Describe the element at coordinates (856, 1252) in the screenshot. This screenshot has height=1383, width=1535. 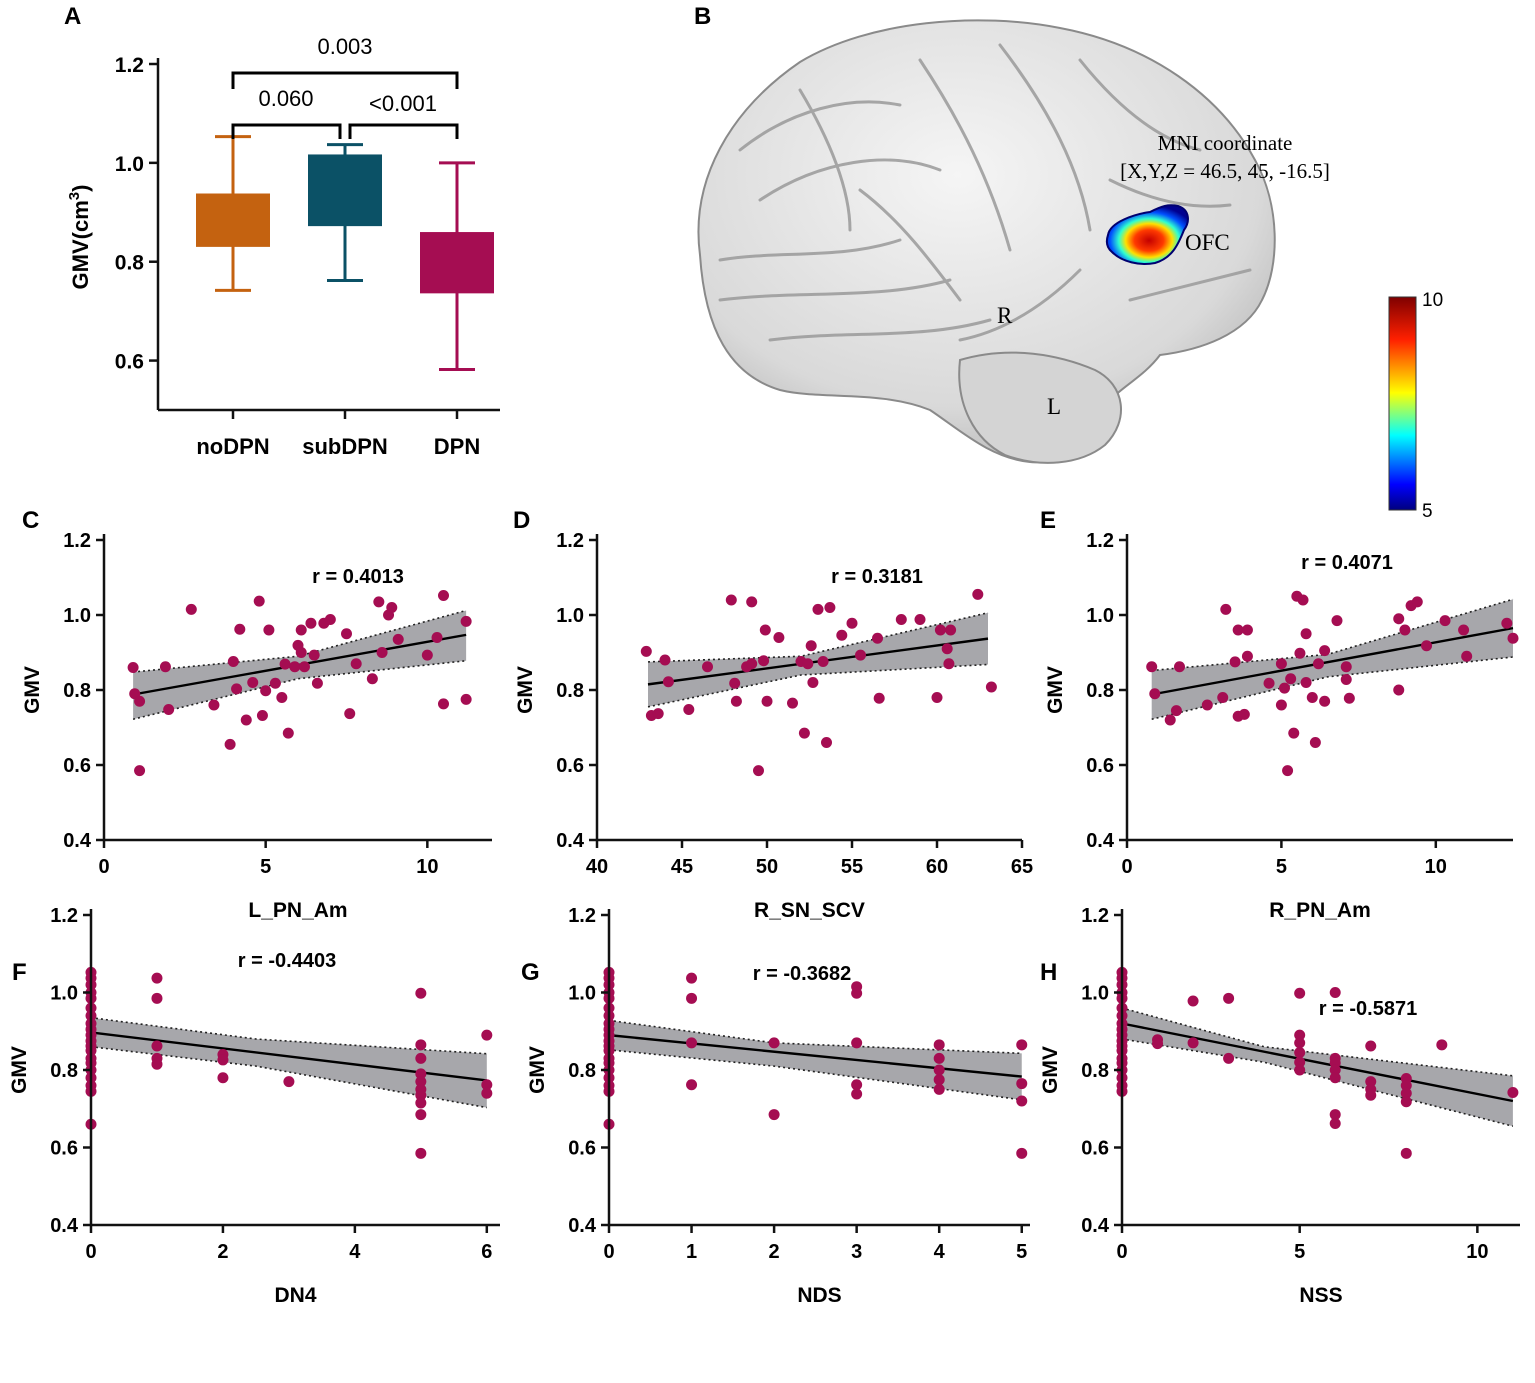
I see `x-tick-label: 3` at that location.